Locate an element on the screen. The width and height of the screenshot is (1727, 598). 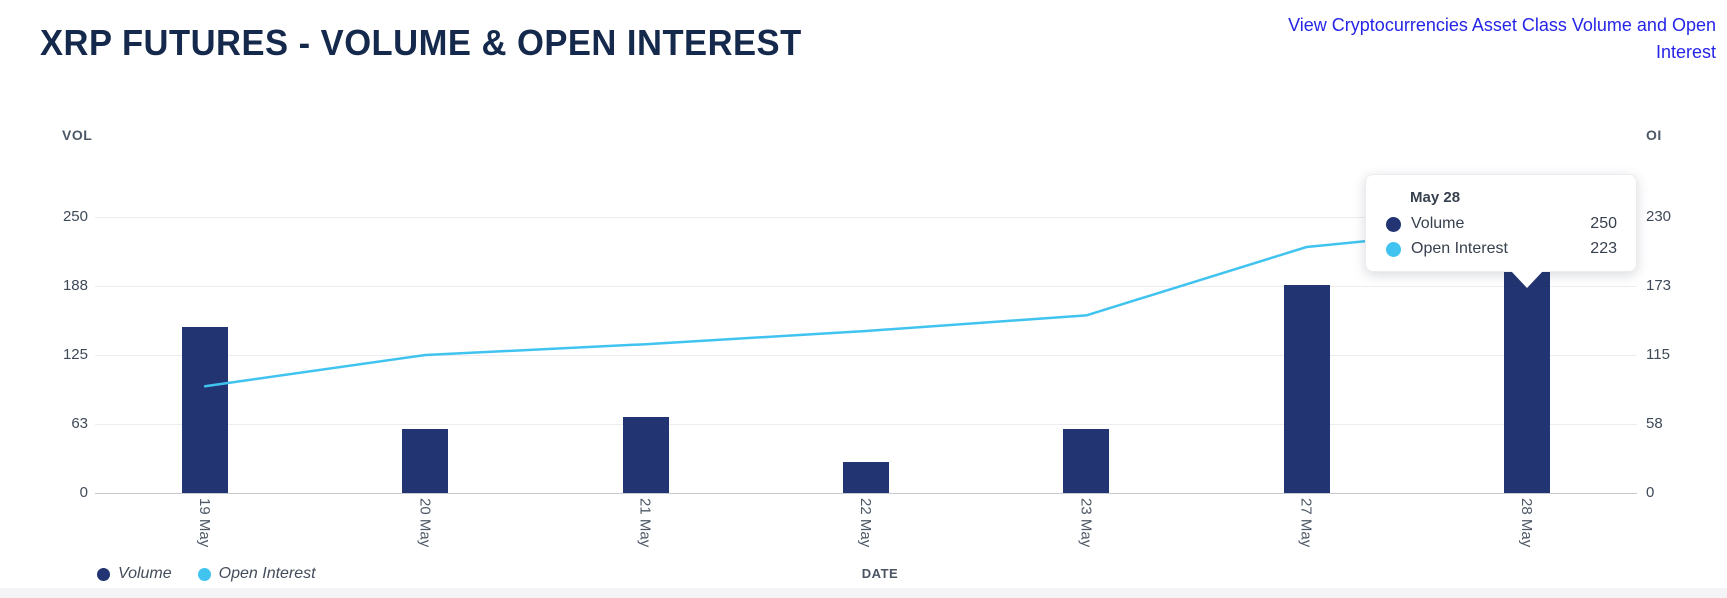
open-interest-dot-icon is located at coordinates (1393, 249).